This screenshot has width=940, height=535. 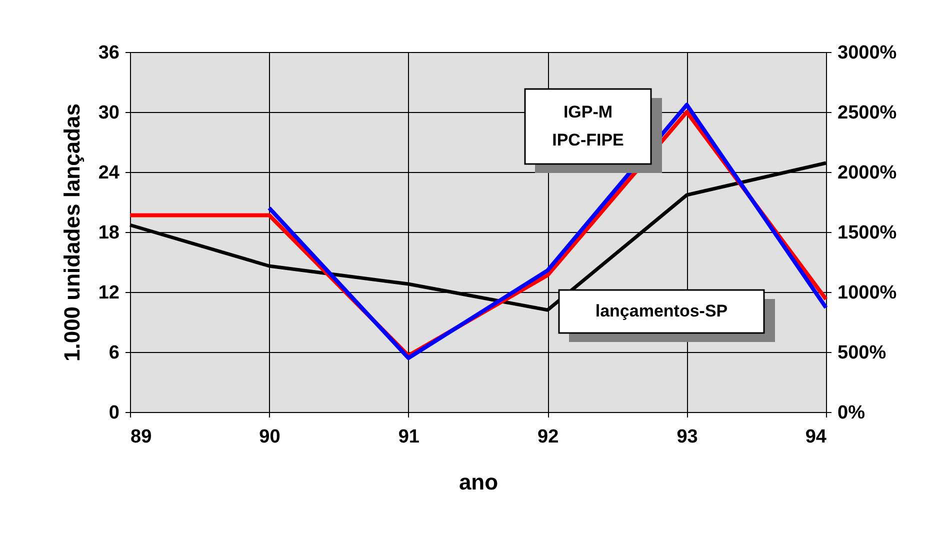 I want to click on x-tick-label: 89, so click(x=141, y=437).